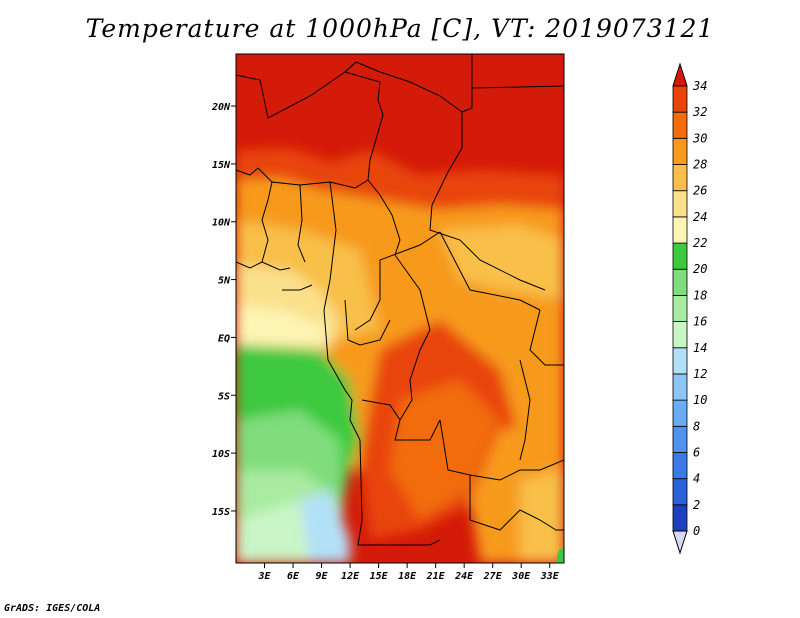 This screenshot has width=800, height=618. Describe the element at coordinates (264, 576) in the screenshot. I see `lon-tick-label: 3E` at that location.